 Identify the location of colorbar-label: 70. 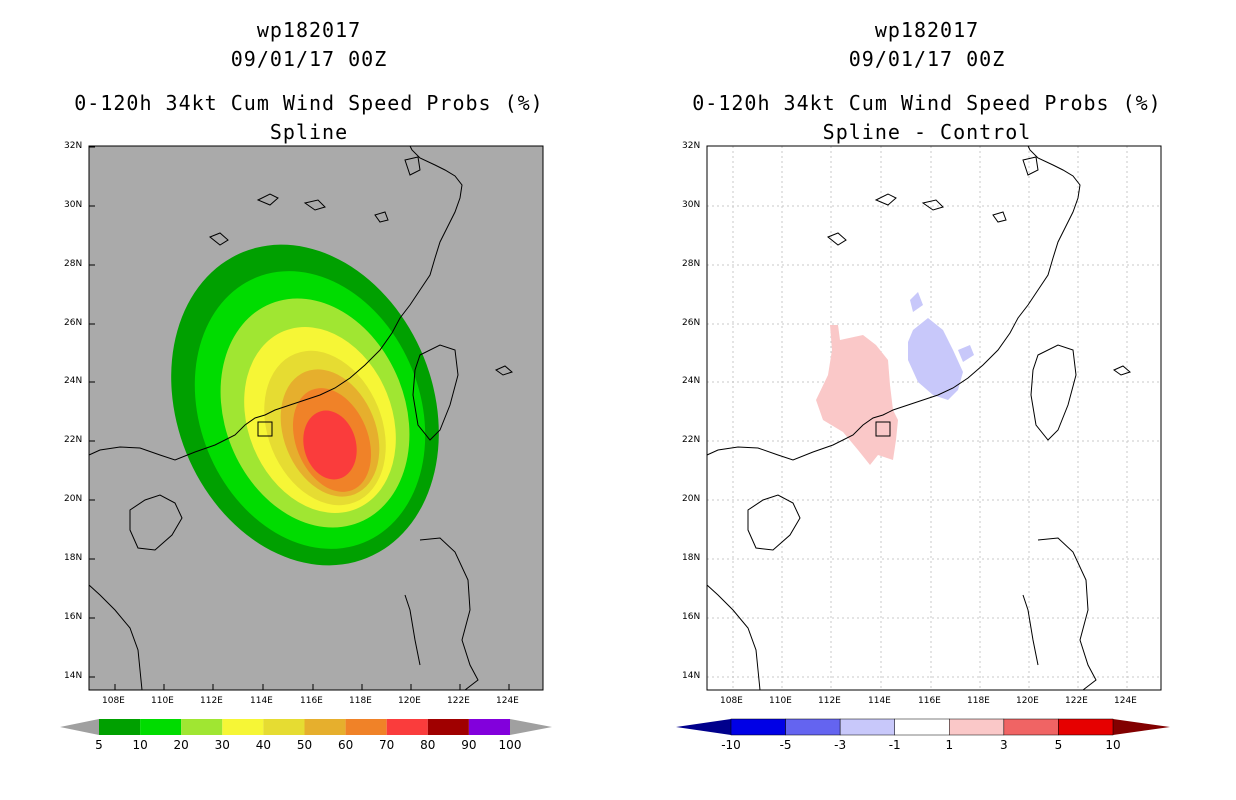
(387, 745).